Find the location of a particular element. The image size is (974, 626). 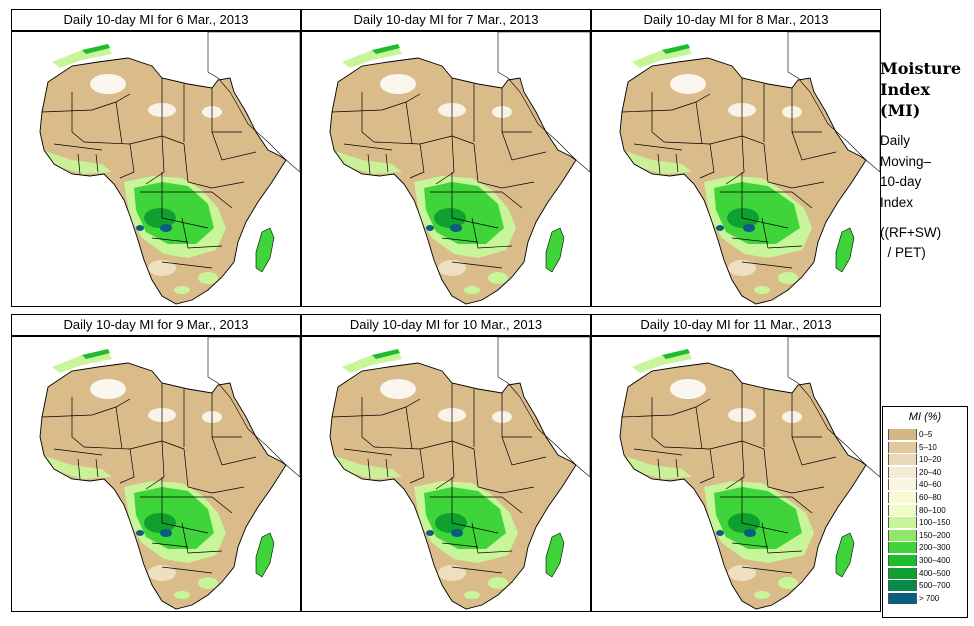

index-description: Daily Moving– 10-day Index is located at coordinates (925, 172).